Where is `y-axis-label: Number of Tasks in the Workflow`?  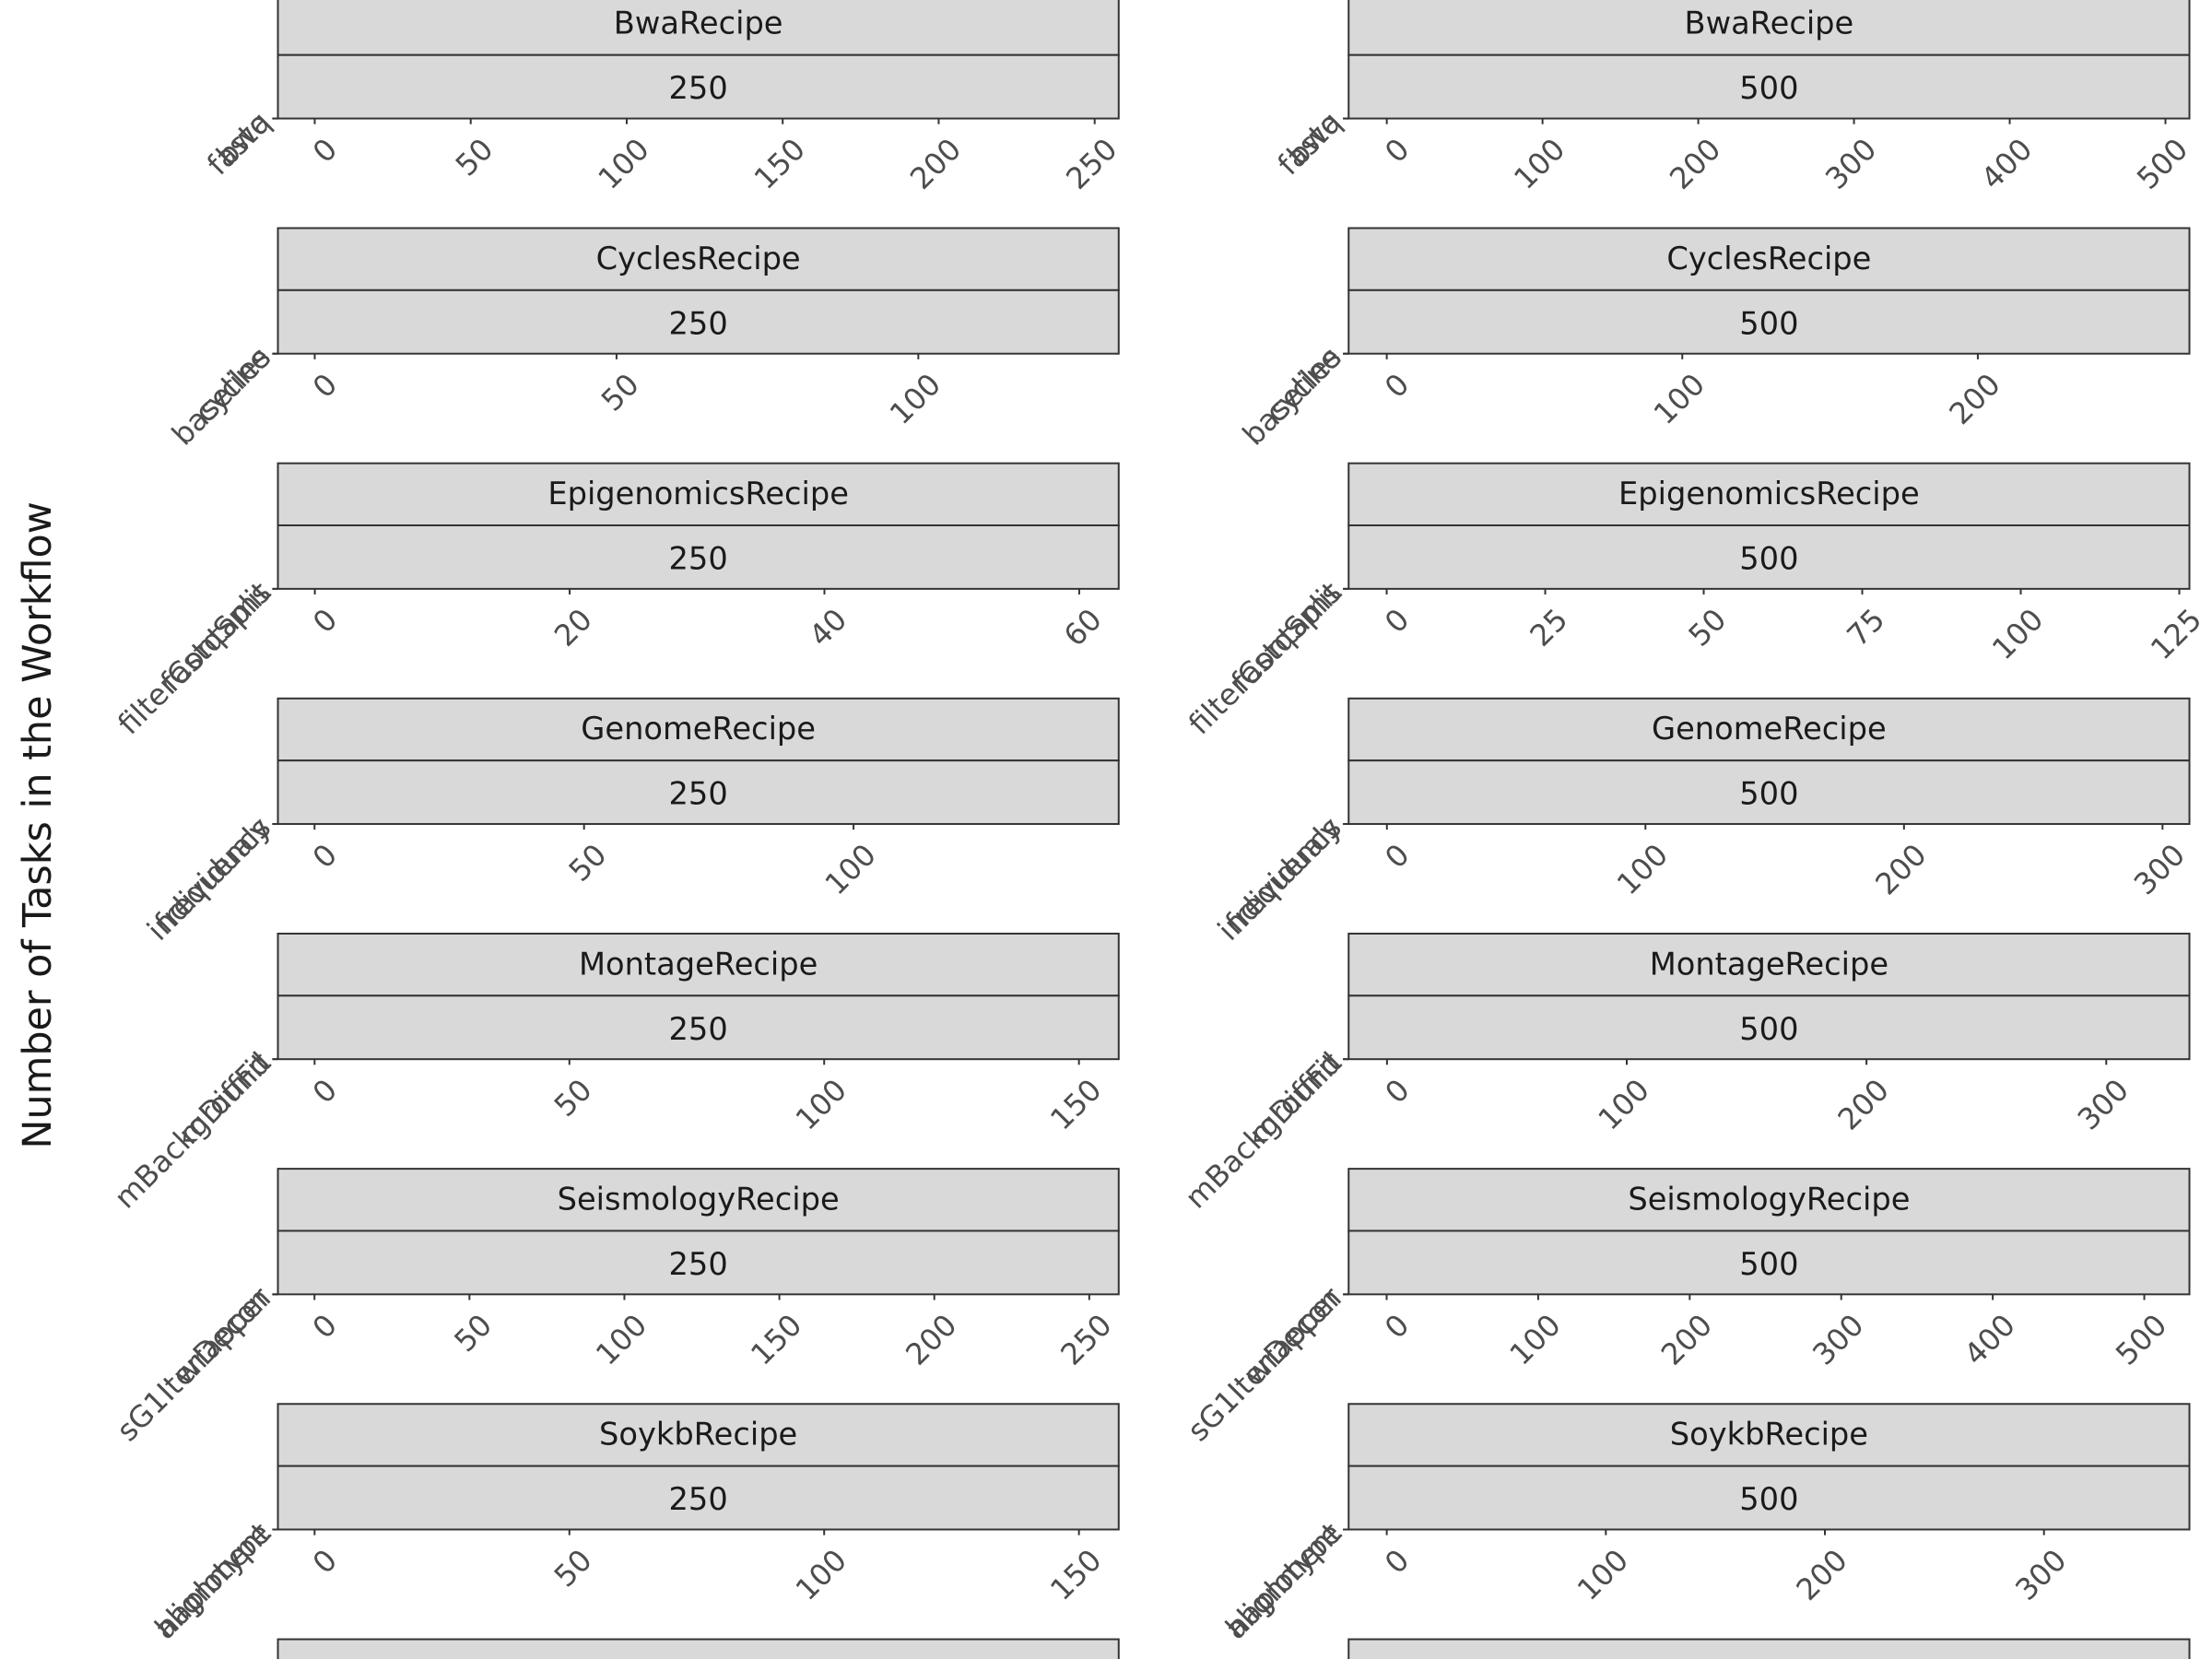
y-axis-label: Number of Tasks in the Workflow is located at coordinates (38, 824).